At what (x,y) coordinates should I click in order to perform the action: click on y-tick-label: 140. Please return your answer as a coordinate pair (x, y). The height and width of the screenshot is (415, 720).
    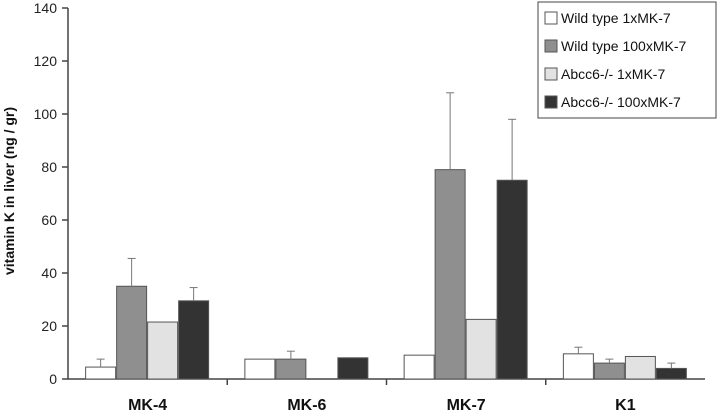
    Looking at the image, I should click on (46, 8).